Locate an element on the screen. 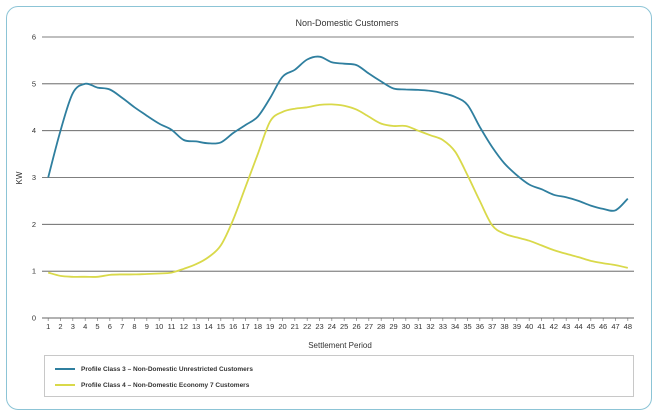  x-tick-label: 23 is located at coordinates (319, 326).